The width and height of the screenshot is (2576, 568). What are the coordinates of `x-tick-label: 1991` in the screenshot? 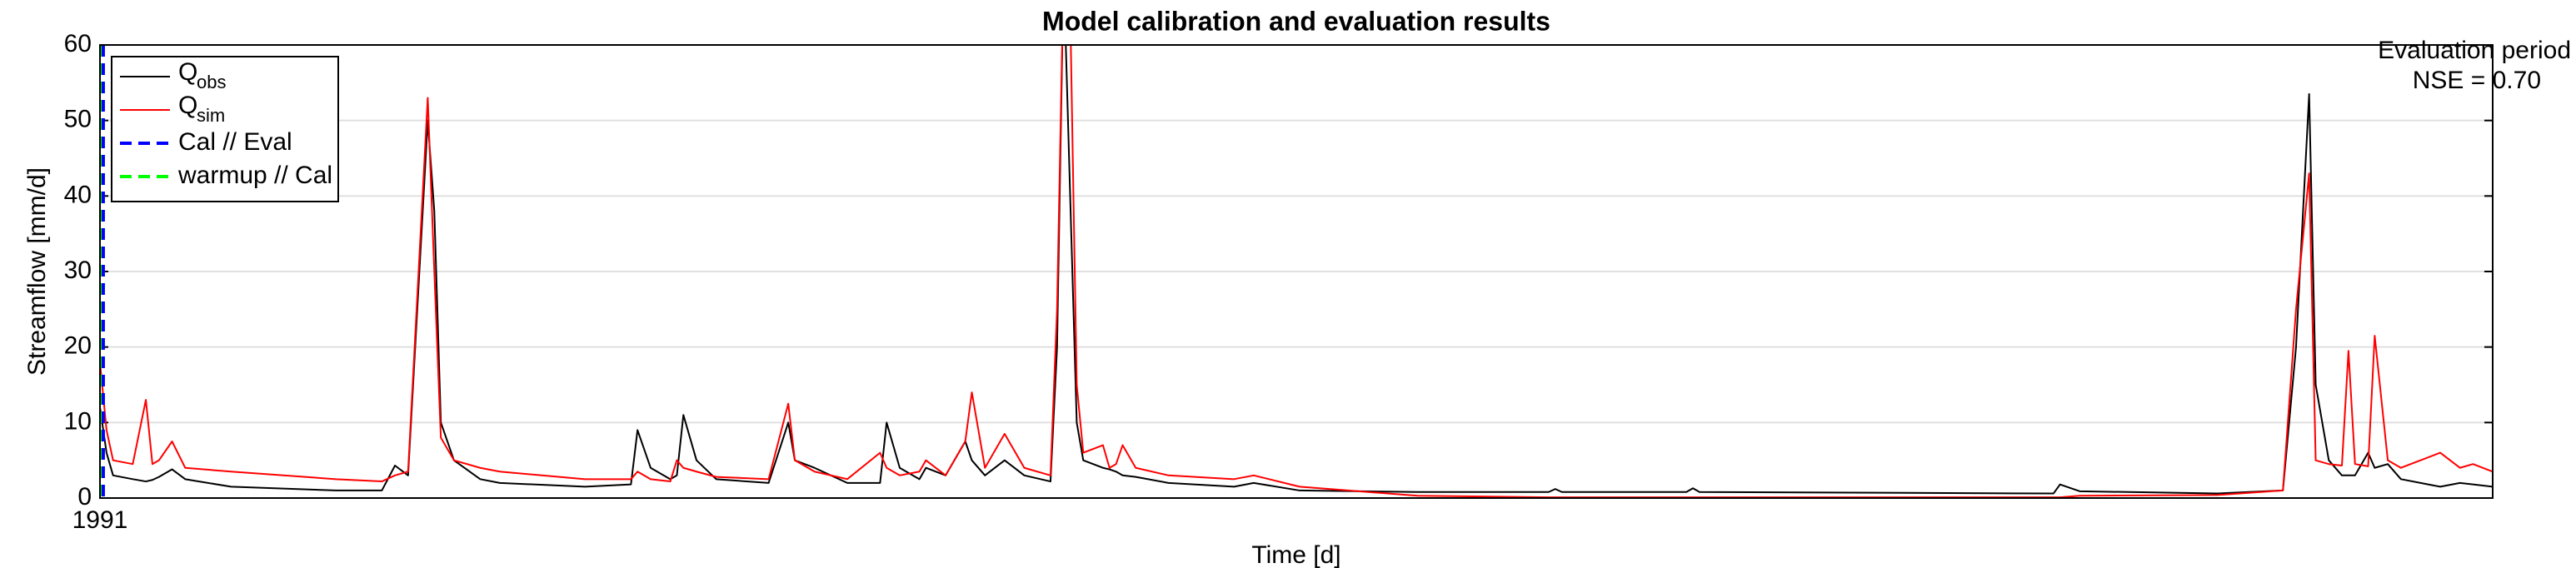 It's located at (100, 520).